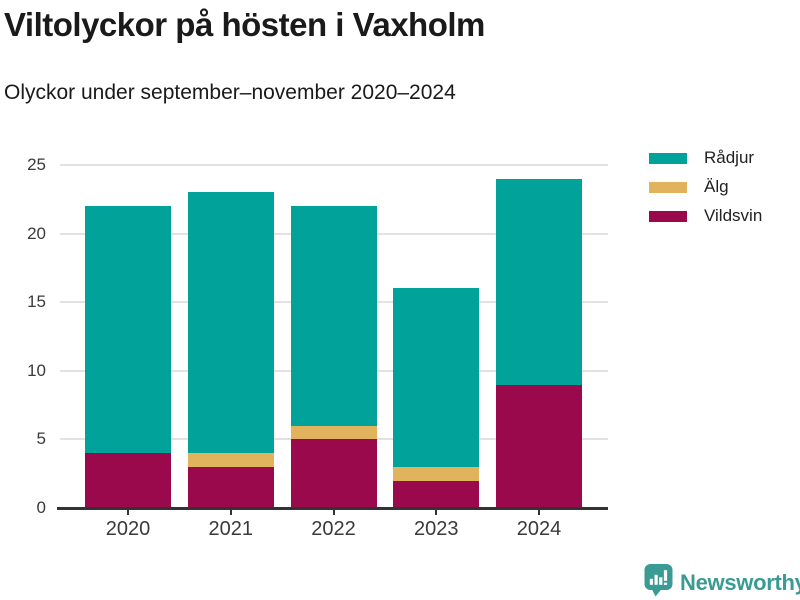 The image size is (800, 600). What do you see at coordinates (436, 377) in the screenshot?
I see `bar-segment-rådjur-2023` at bounding box center [436, 377].